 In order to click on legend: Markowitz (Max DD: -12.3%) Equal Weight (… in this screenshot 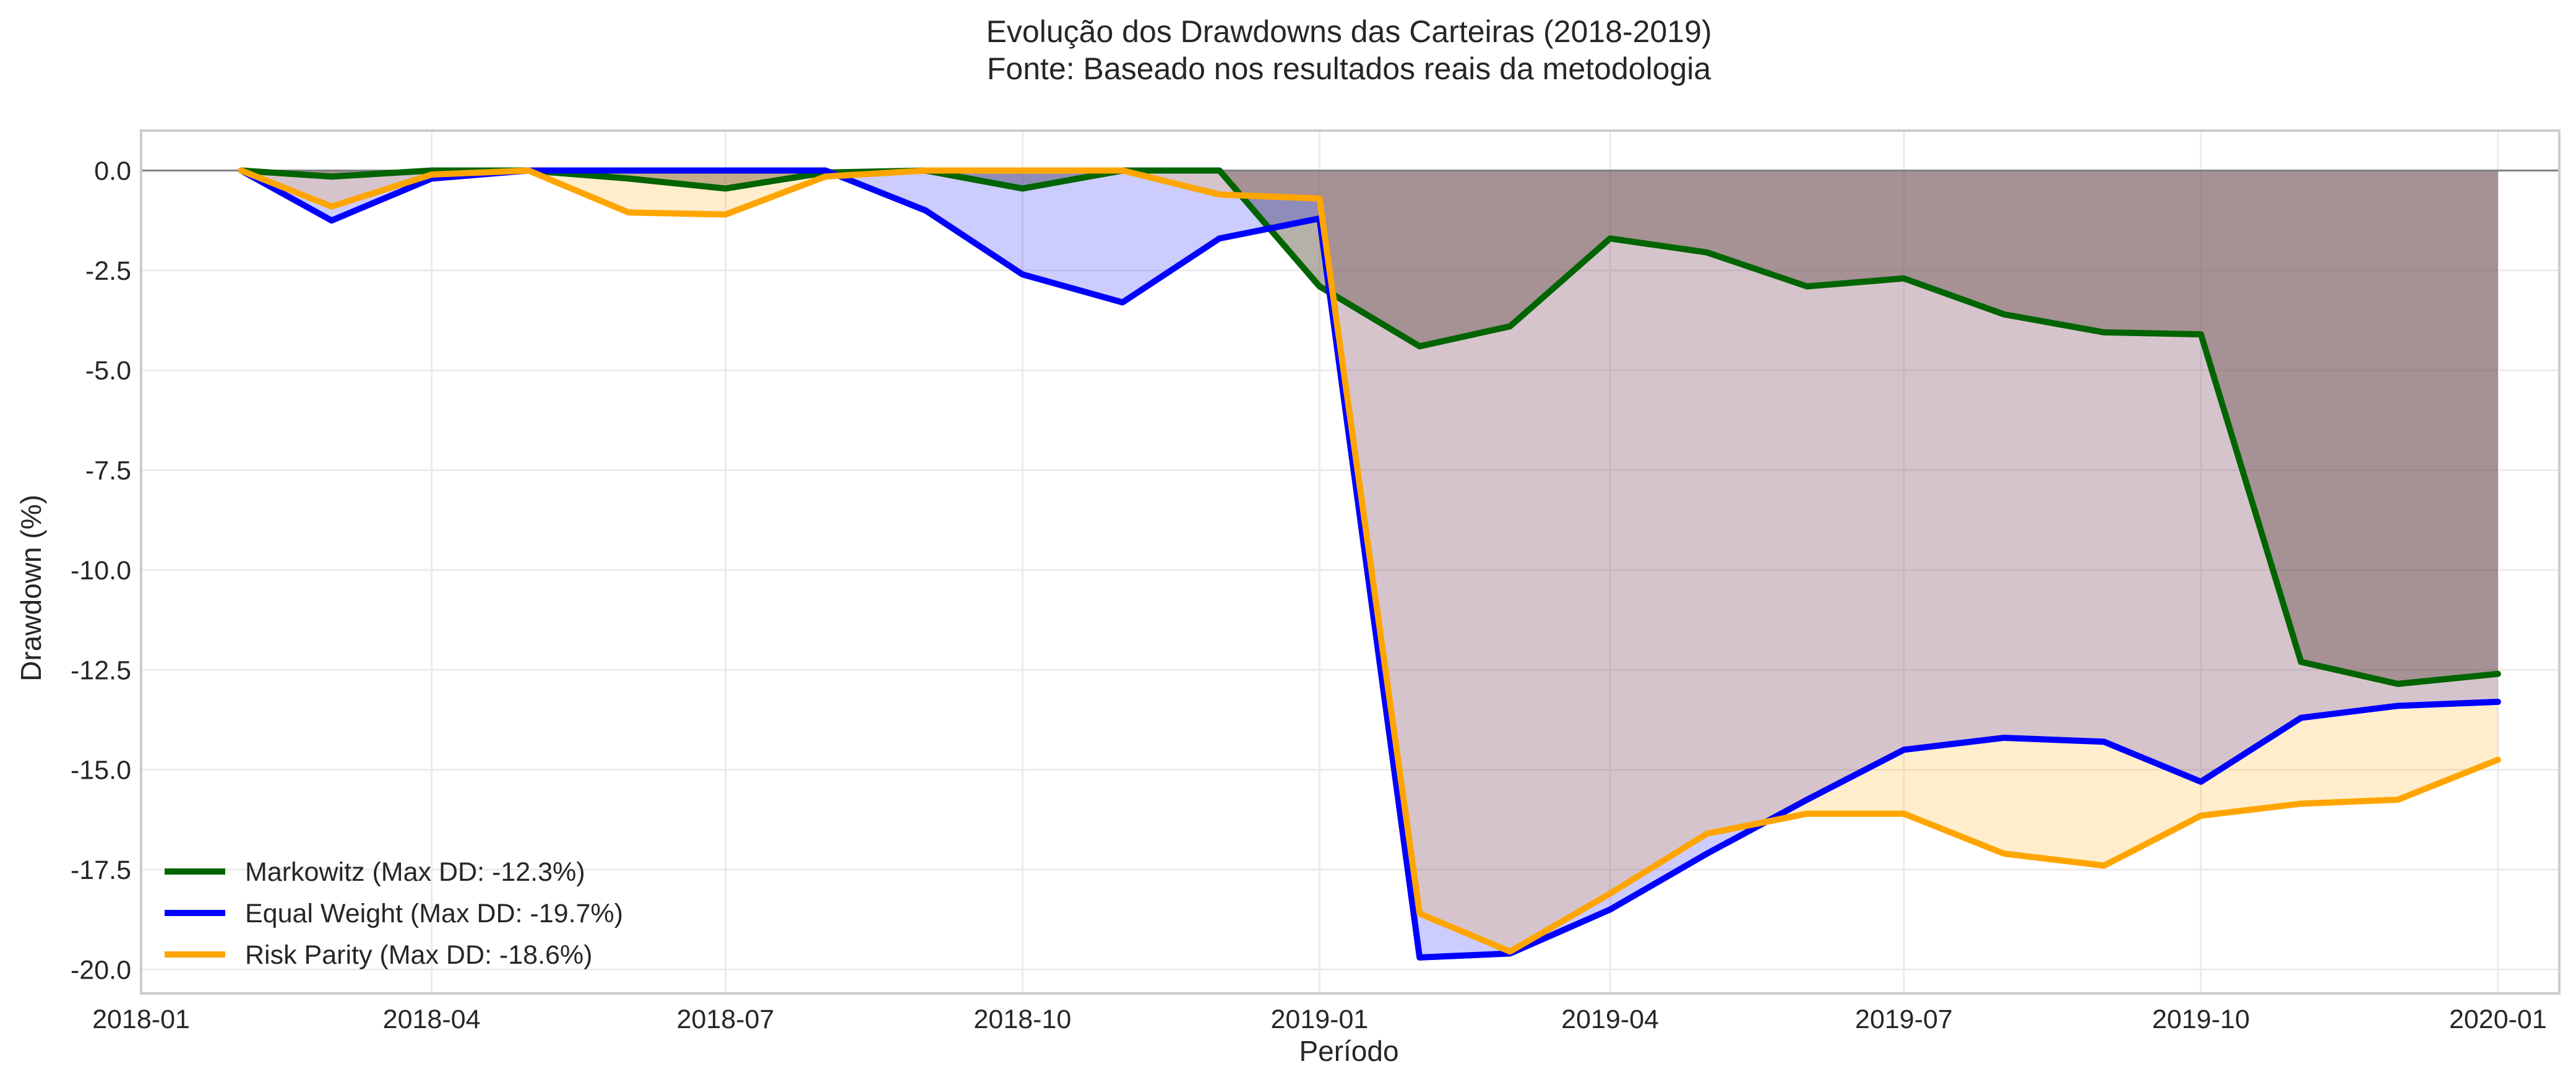, I will do `click(394, 913)`.